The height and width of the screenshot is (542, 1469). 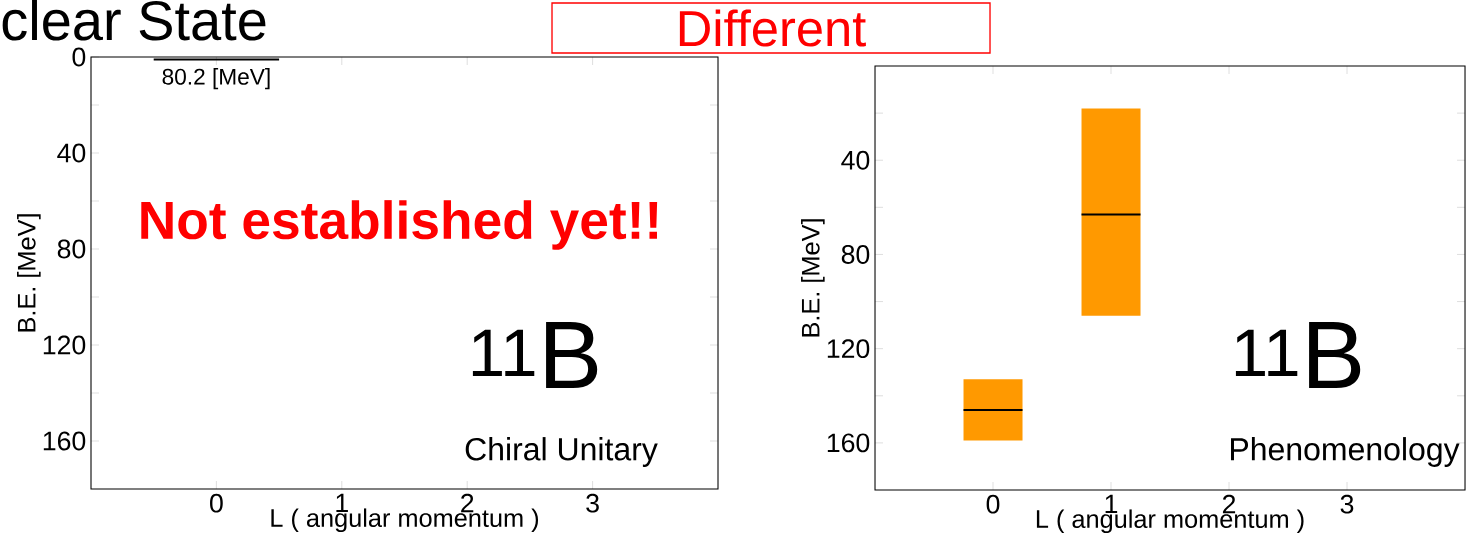 I want to click on annotation: Phenomenology, so click(x=1345, y=452).